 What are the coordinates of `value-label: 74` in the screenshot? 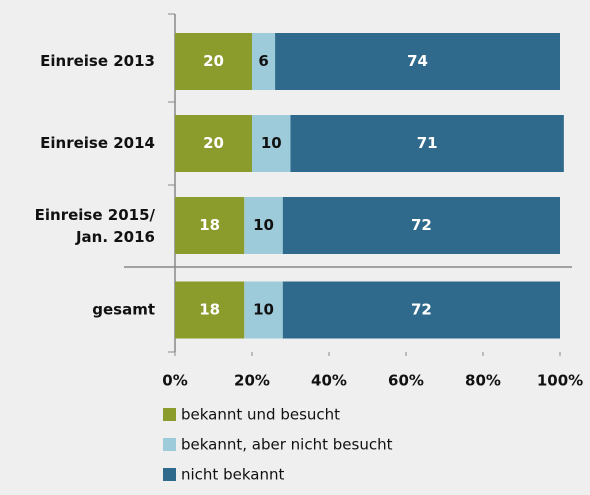 It's located at (417, 61).